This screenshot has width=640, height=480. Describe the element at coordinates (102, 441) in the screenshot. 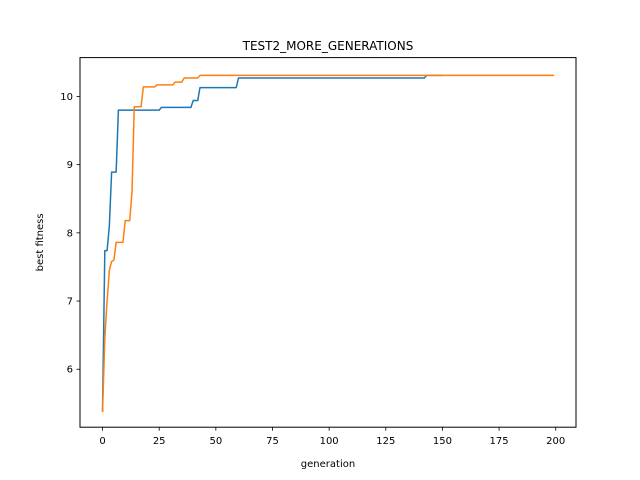

I see `x-tick-label: 0` at that location.